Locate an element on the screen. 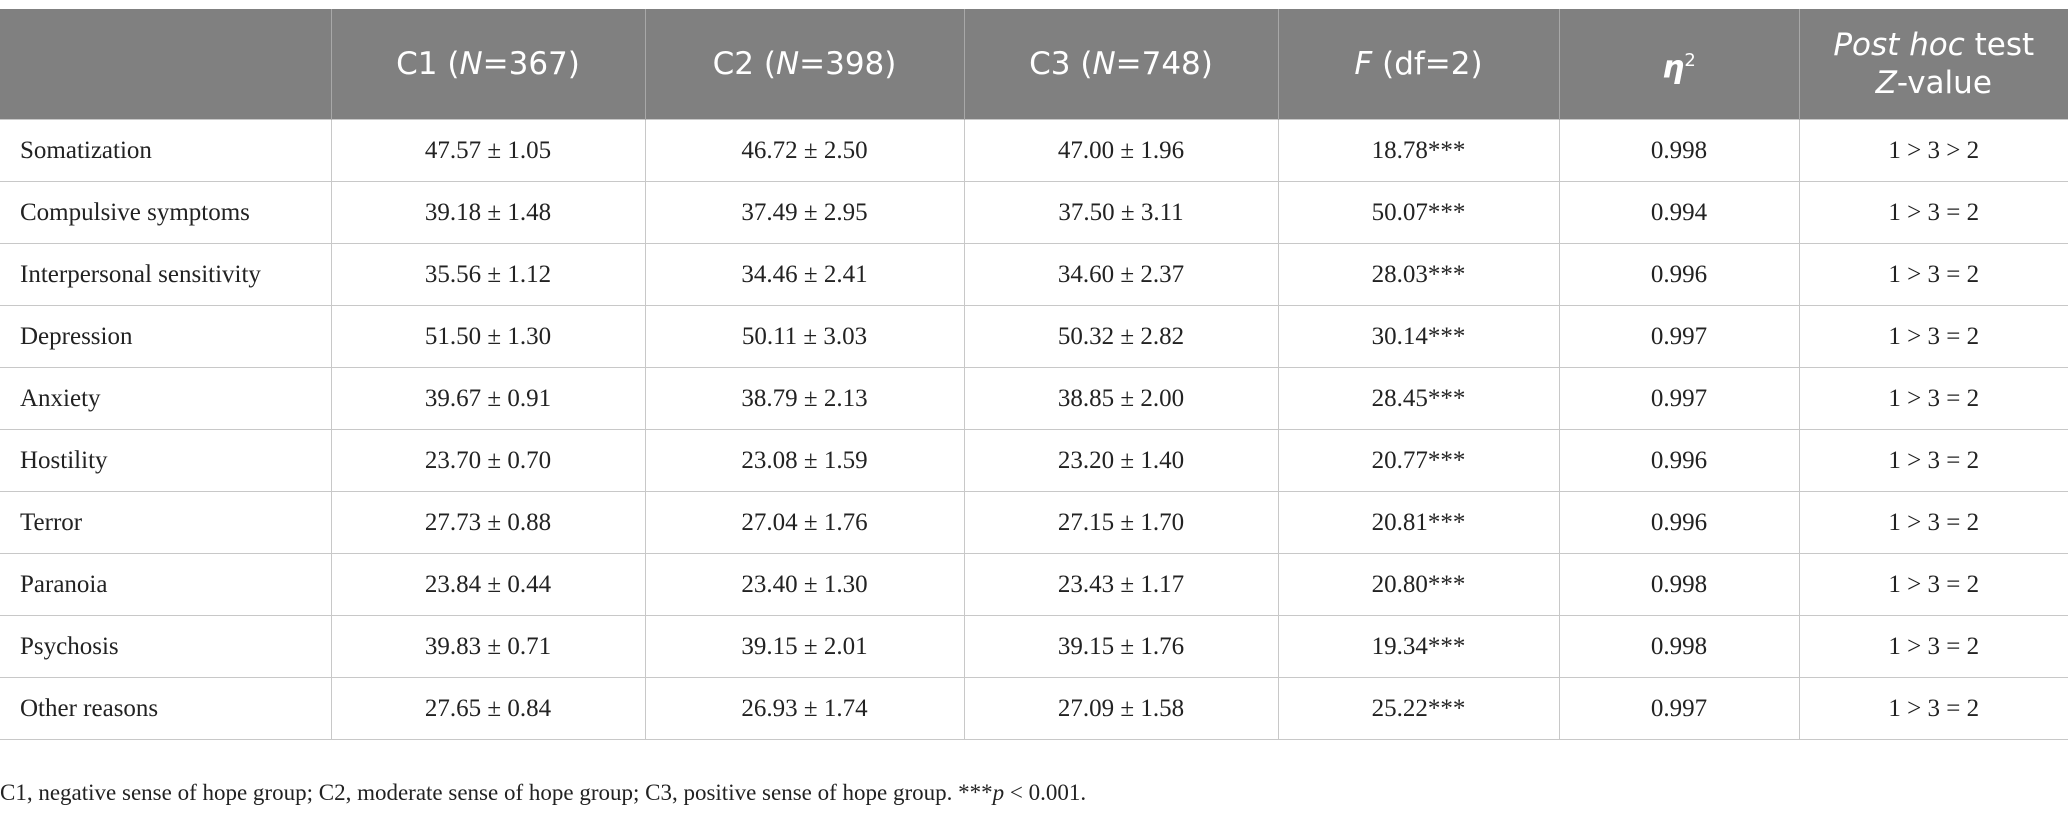 The width and height of the screenshot is (2068, 823). table-cell: 28.45*** is located at coordinates (1418, 398).